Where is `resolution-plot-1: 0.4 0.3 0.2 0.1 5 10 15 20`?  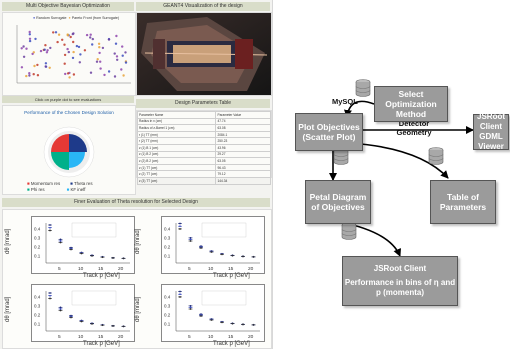
resolution-plot-1: 0.4 0.3 0.2 0.1 5 10 15 20 is located at coordinates (83, 245).